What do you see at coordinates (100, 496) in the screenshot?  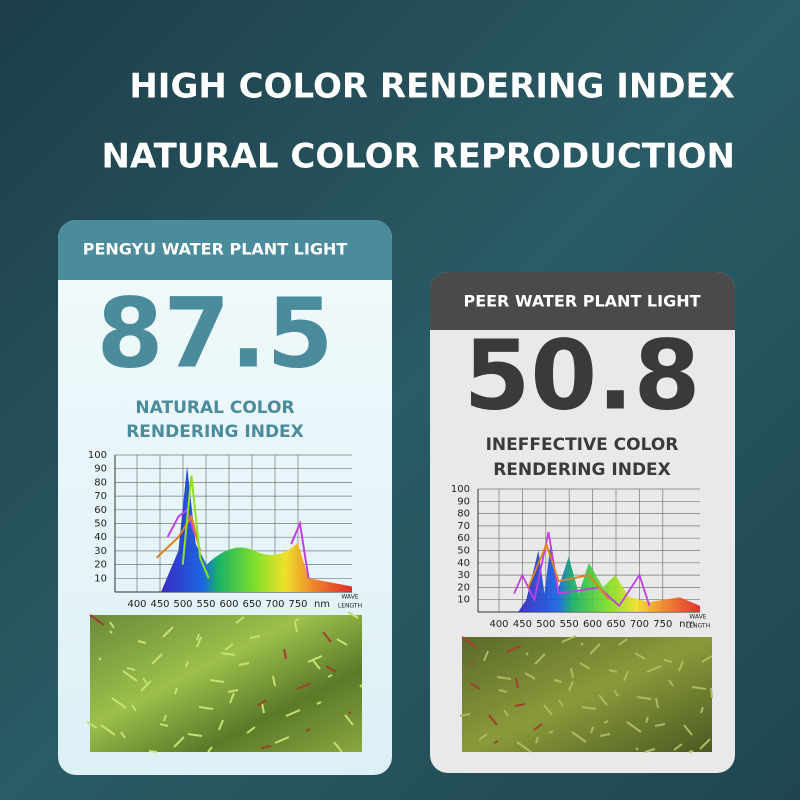 I see `y-tick-label: 70` at bounding box center [100, 496].